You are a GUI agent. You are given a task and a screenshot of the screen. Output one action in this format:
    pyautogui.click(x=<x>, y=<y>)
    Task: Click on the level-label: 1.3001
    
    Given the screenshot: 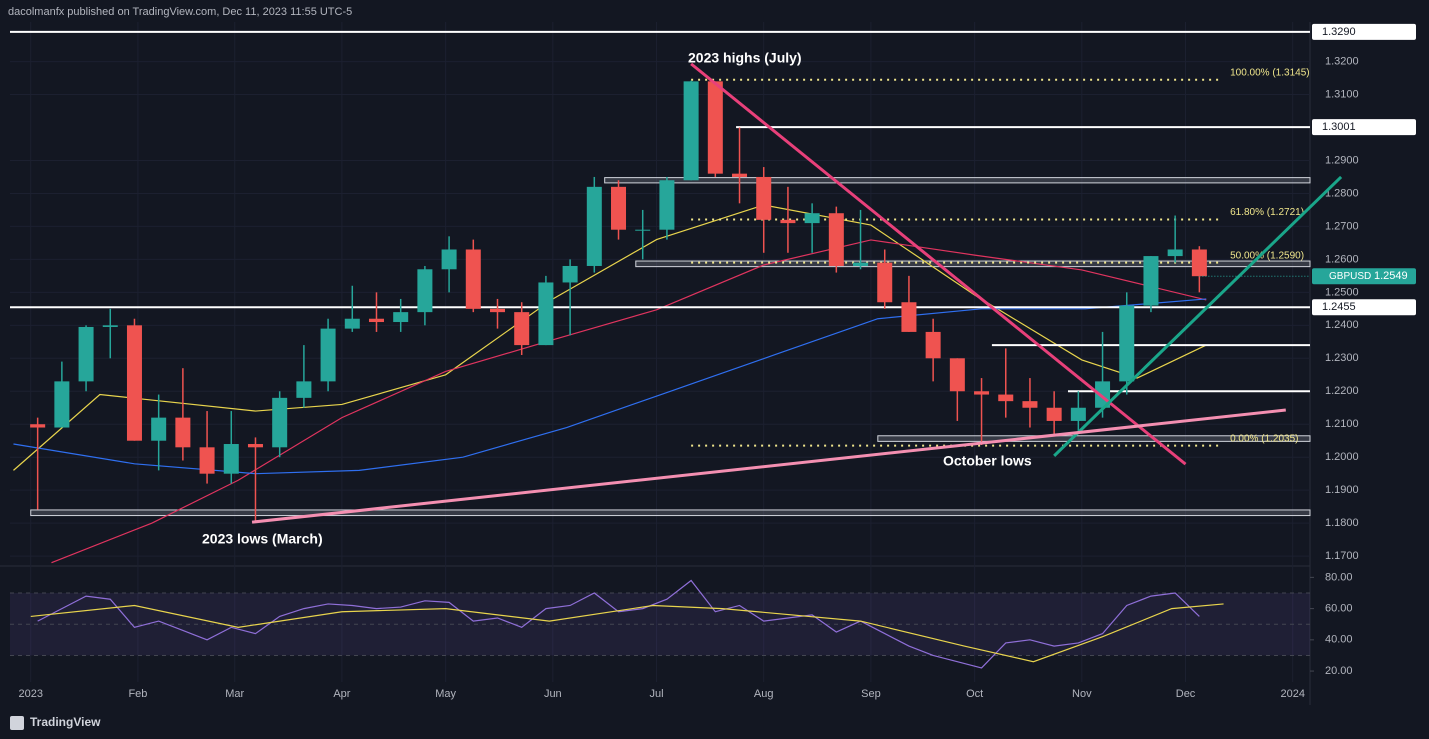 What is the action you would take?
    pyautogui.click(x=1339, y=127)
    